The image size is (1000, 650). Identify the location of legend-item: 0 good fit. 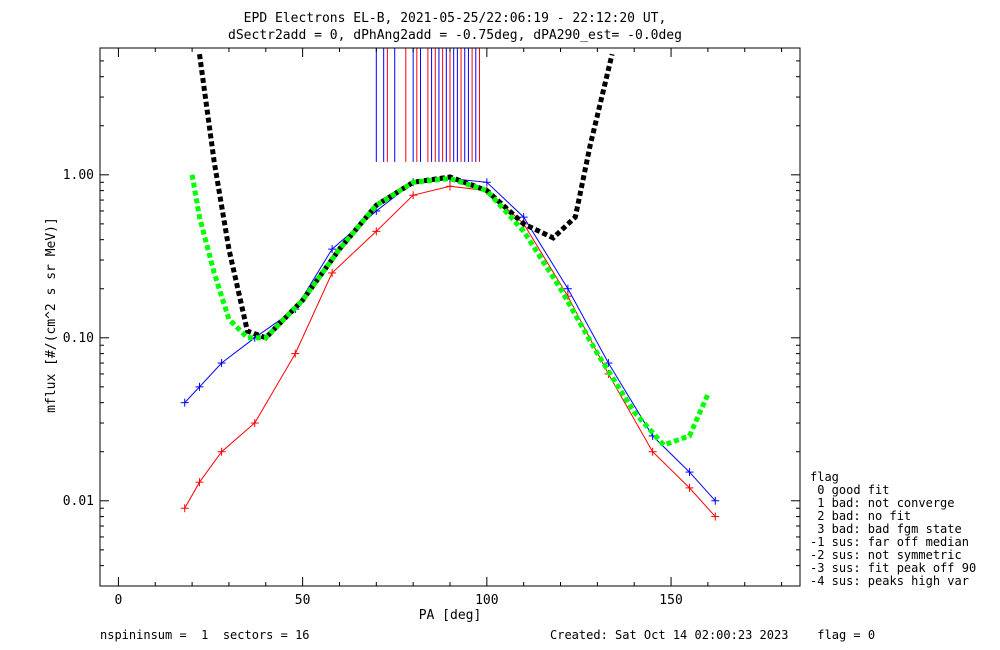
(849, 490).